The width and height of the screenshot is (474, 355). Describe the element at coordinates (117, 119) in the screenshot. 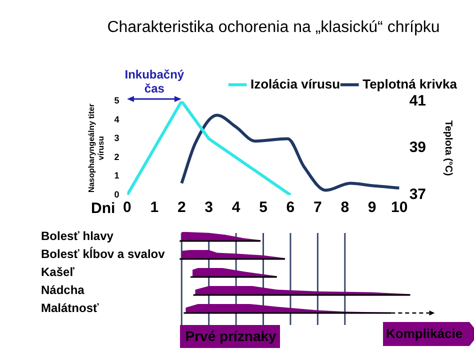

I see `y-tick-label: 4` at that location.